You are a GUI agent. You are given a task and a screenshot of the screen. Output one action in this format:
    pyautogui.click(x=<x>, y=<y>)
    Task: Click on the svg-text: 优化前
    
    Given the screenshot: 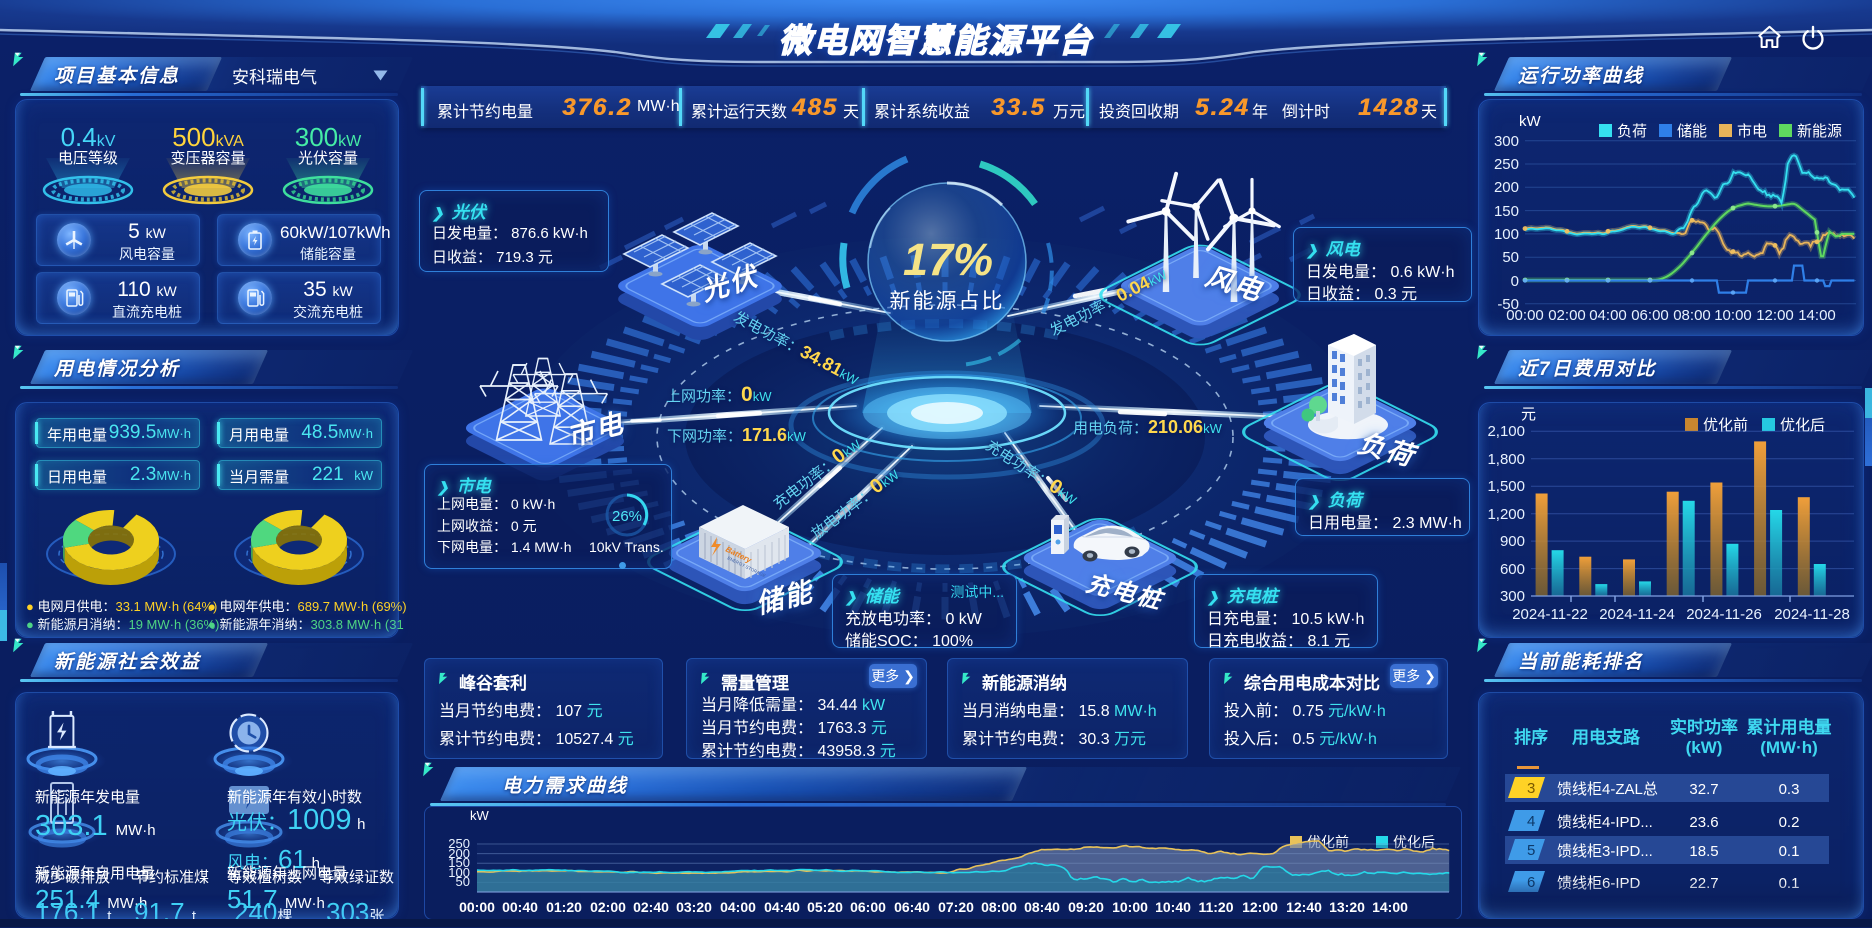 What is the action you would take?
    pyautogui.click(x=1725, y=425)
    